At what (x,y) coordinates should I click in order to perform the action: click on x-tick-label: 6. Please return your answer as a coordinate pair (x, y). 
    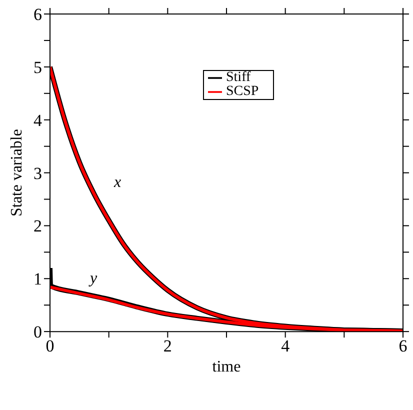
    Looking at the image, I should click on (403, 346).